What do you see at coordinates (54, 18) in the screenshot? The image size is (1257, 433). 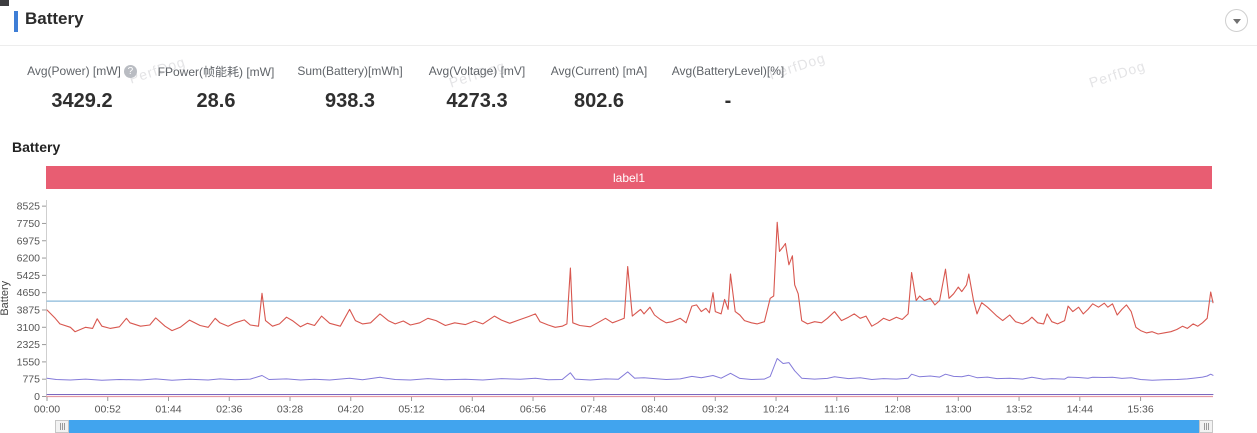 I see `panel-title: Battery` at bounding box center [54, 18].